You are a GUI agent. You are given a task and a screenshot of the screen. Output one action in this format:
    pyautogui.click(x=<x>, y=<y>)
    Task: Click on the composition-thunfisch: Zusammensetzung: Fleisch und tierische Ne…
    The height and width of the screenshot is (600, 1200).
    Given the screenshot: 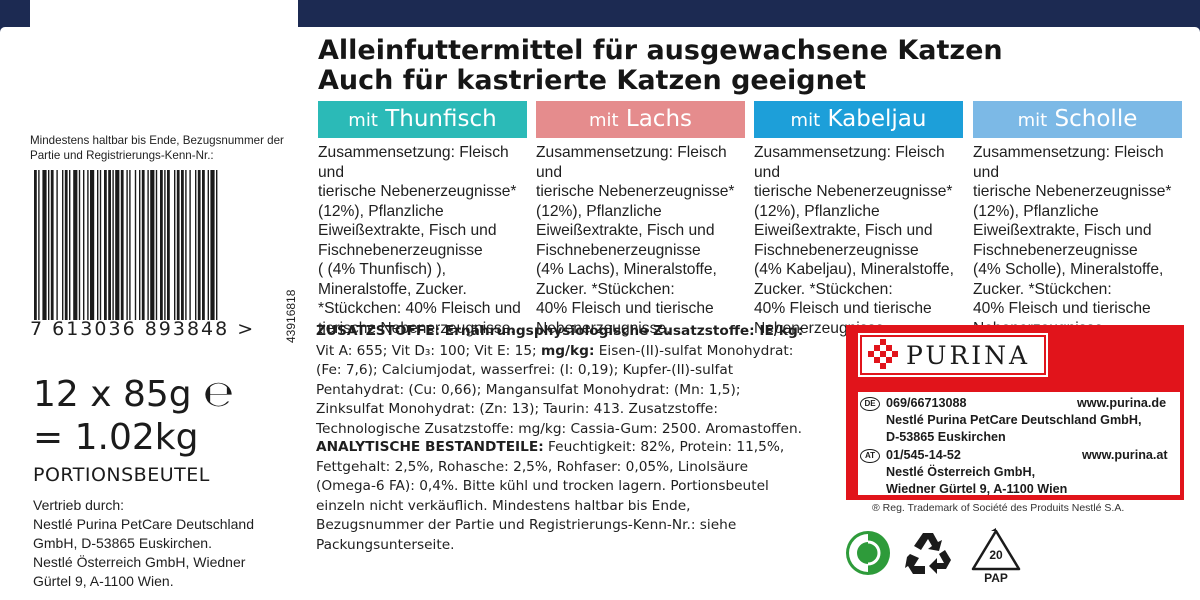 What is the action you would take?
    pyautogui.click(x=425, y=240)
    